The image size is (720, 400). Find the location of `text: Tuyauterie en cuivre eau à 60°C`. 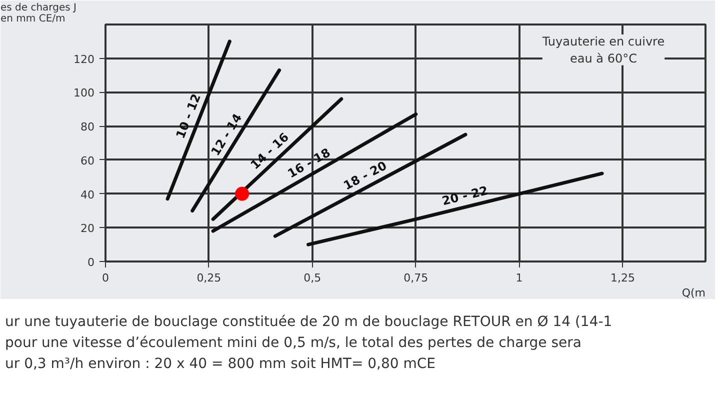

text: Tuyauterie en cuivre eau à 60°C is located at coordinates (603, 50).